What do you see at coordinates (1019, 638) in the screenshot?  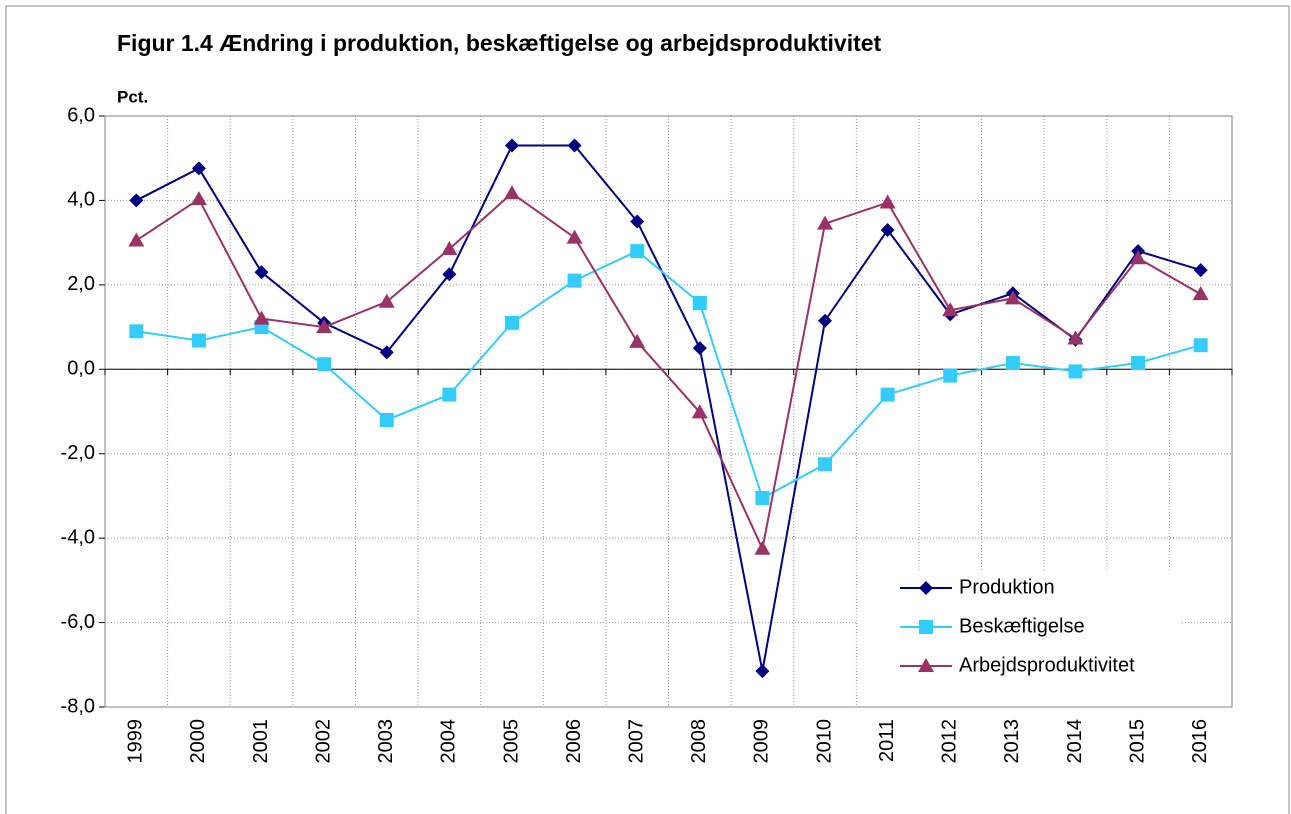 I see `legend-box` at bounding box center [1019, 638].